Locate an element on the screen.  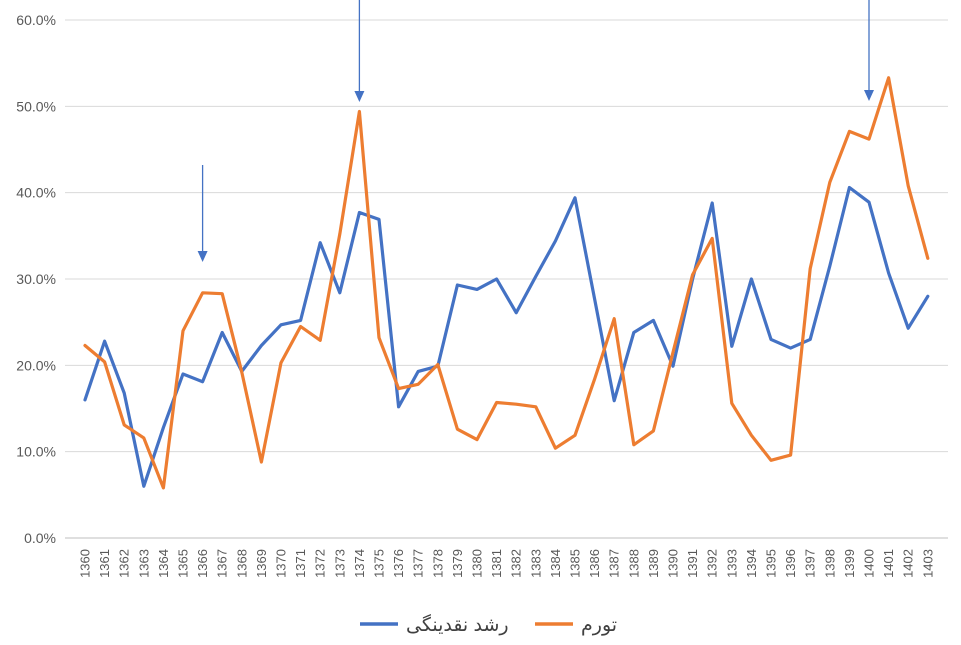
x-tick-label: 1390 is located at coordinates (673, 563).